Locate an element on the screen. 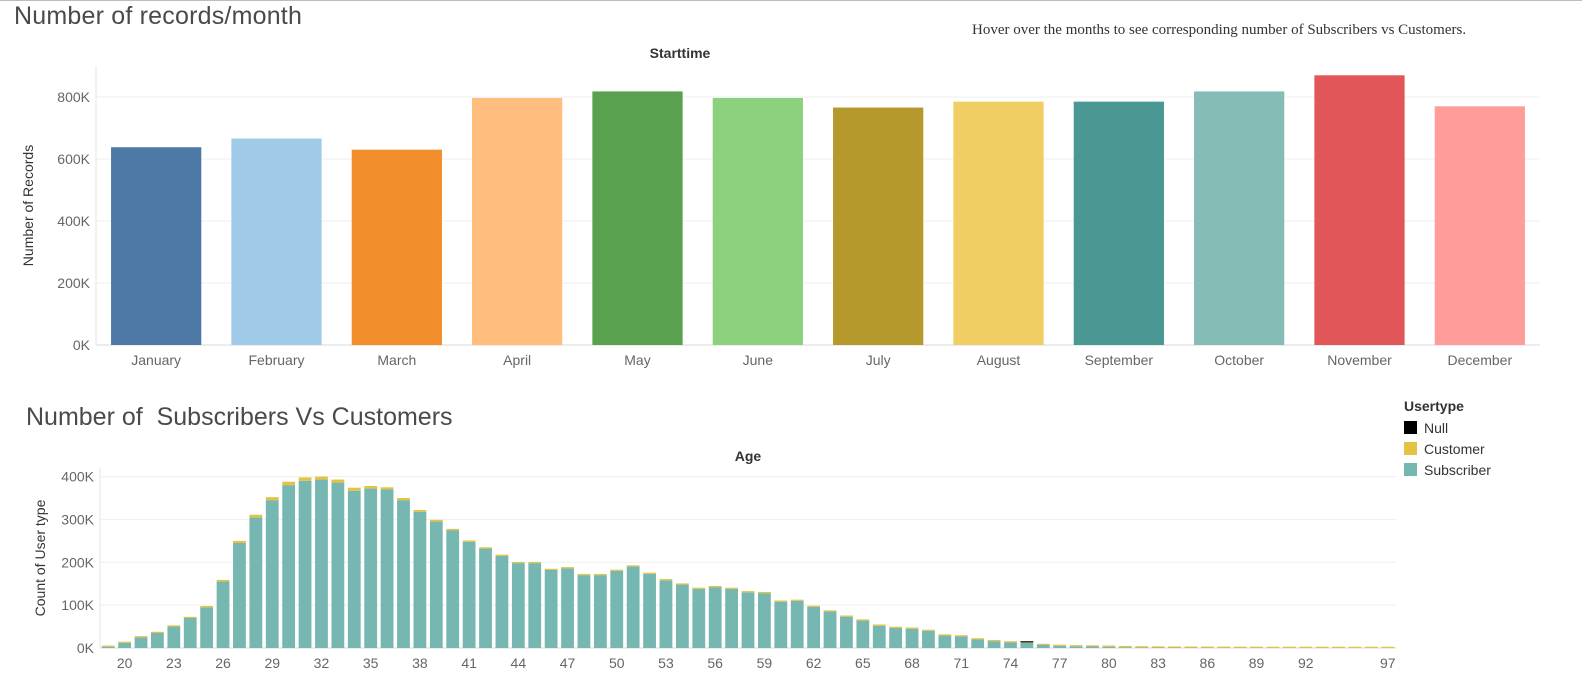  bar-age-29-subscriber is located at coordinates (272, 574).